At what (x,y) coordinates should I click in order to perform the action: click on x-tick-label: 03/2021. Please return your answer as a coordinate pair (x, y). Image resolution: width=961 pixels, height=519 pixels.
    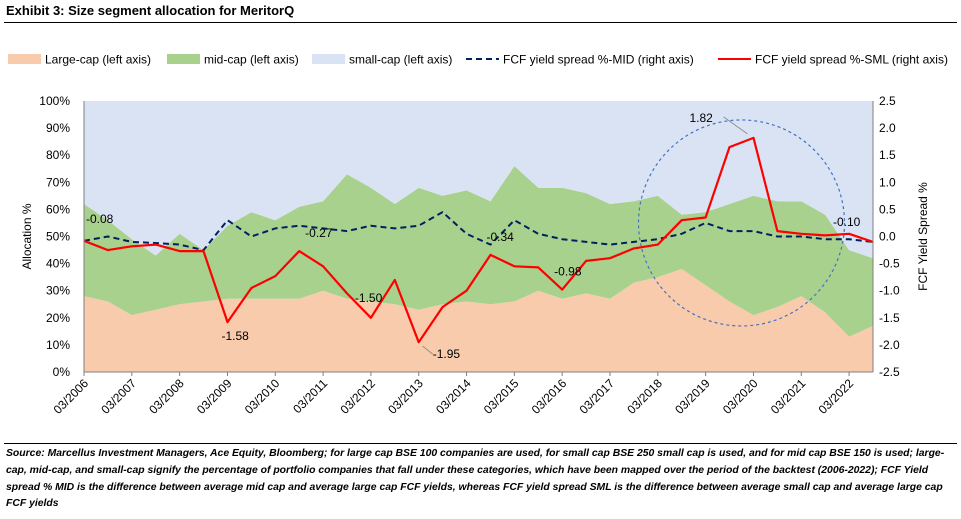
    Looking at the image, I should click on (788, 396).